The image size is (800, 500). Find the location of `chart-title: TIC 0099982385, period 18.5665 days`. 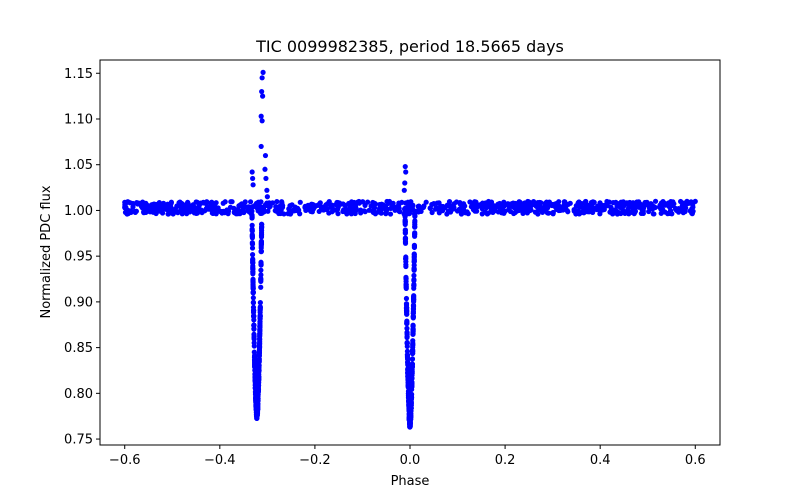

chart-title: TIC 0099982385, period 18.5665 days is located at coordinates (409, 46).